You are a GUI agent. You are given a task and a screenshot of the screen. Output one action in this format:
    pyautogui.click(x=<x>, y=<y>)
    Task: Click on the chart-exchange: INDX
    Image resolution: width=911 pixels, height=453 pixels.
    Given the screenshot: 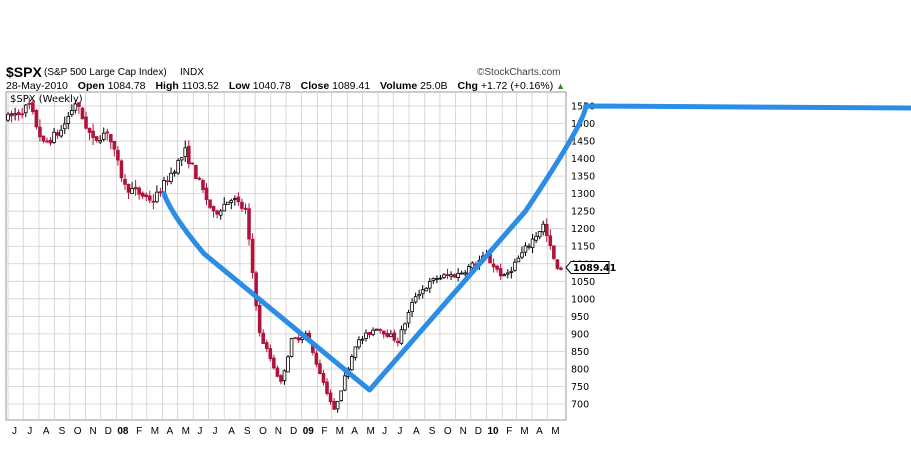 What is the action you would take?
    pyautogui.click(x=192, y=72)
    